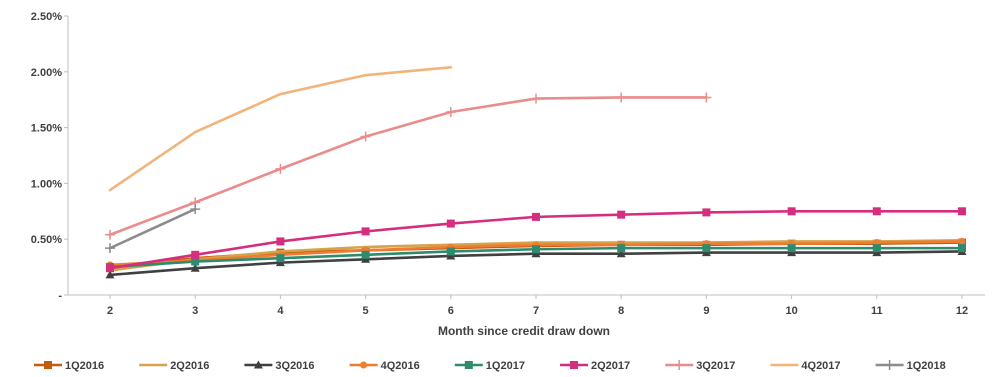  What do you see at coordinates (49, 156) in the screenshot?
I see `y-ticks: - 0.50% 1.00% 1.50% 2.00% 2.50%` at bounding box center [49, 156].